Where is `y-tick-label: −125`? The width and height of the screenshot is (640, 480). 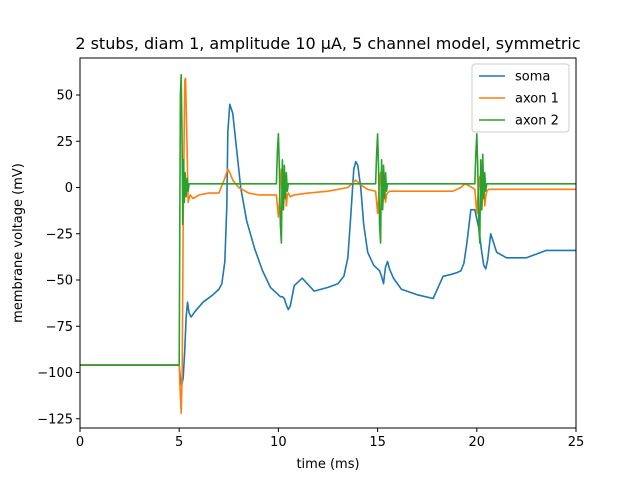 y-tick-label: −125 is located at coordinates (55, 419).